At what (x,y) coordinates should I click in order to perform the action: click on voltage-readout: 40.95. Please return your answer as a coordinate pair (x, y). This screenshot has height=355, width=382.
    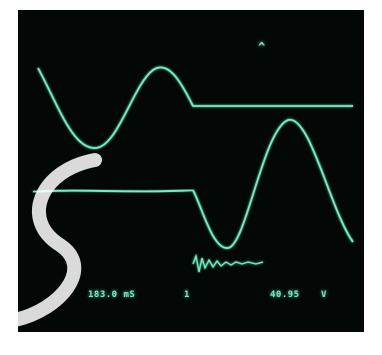
    Looking at the image, I should click on (285, 295).